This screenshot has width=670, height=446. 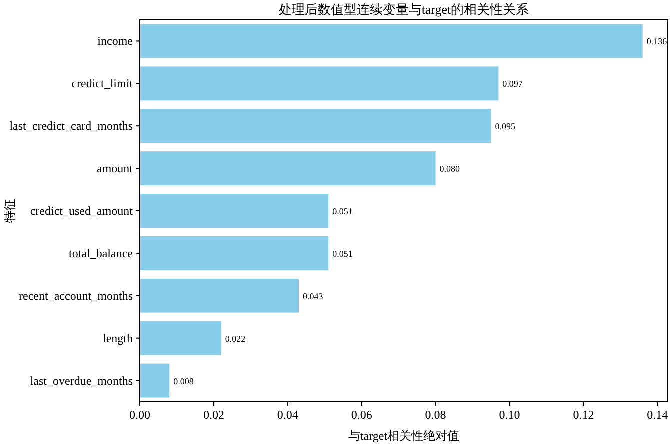 I want to click on y-tick-label: last_credict_card_months, so click(x=72, y=126).